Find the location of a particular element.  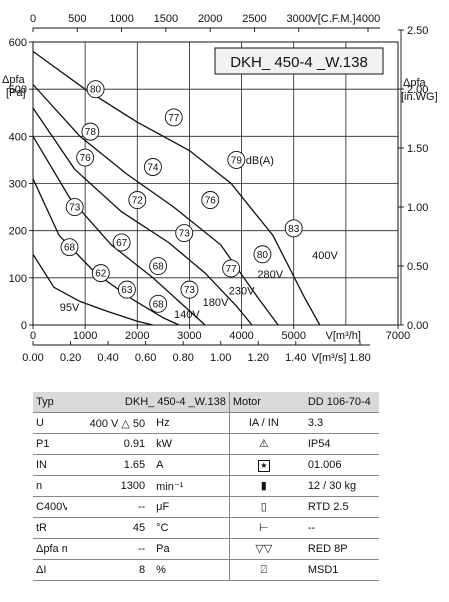

chart-title: DKH_ 450-4 _W.138 is located at coordinates (299, 62).